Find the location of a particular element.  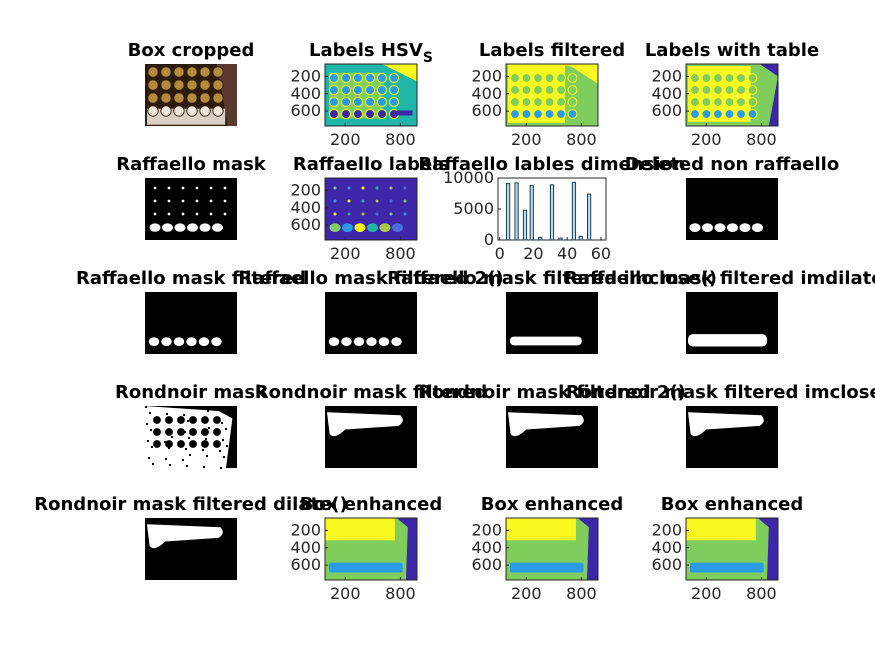

mask-hole is located at coordinates (193, 444).